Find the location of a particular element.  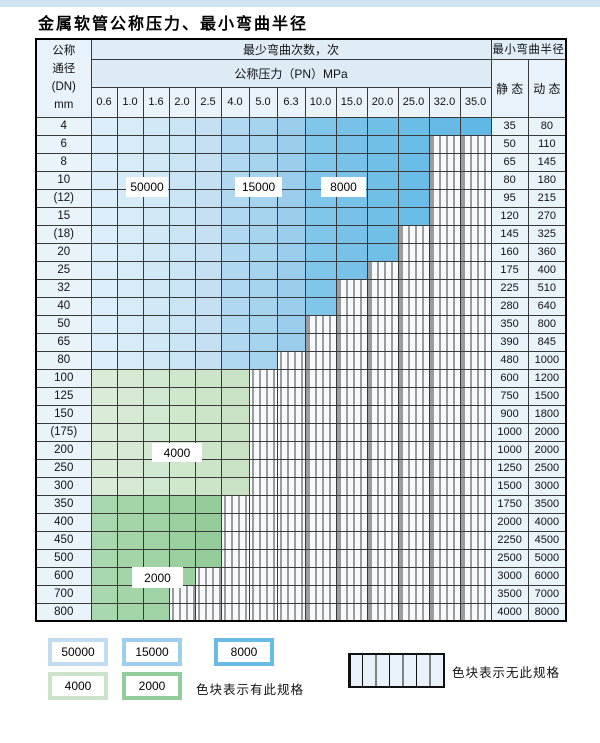

table-row: 200 1000 2000 is located at coordinates (301, 450).